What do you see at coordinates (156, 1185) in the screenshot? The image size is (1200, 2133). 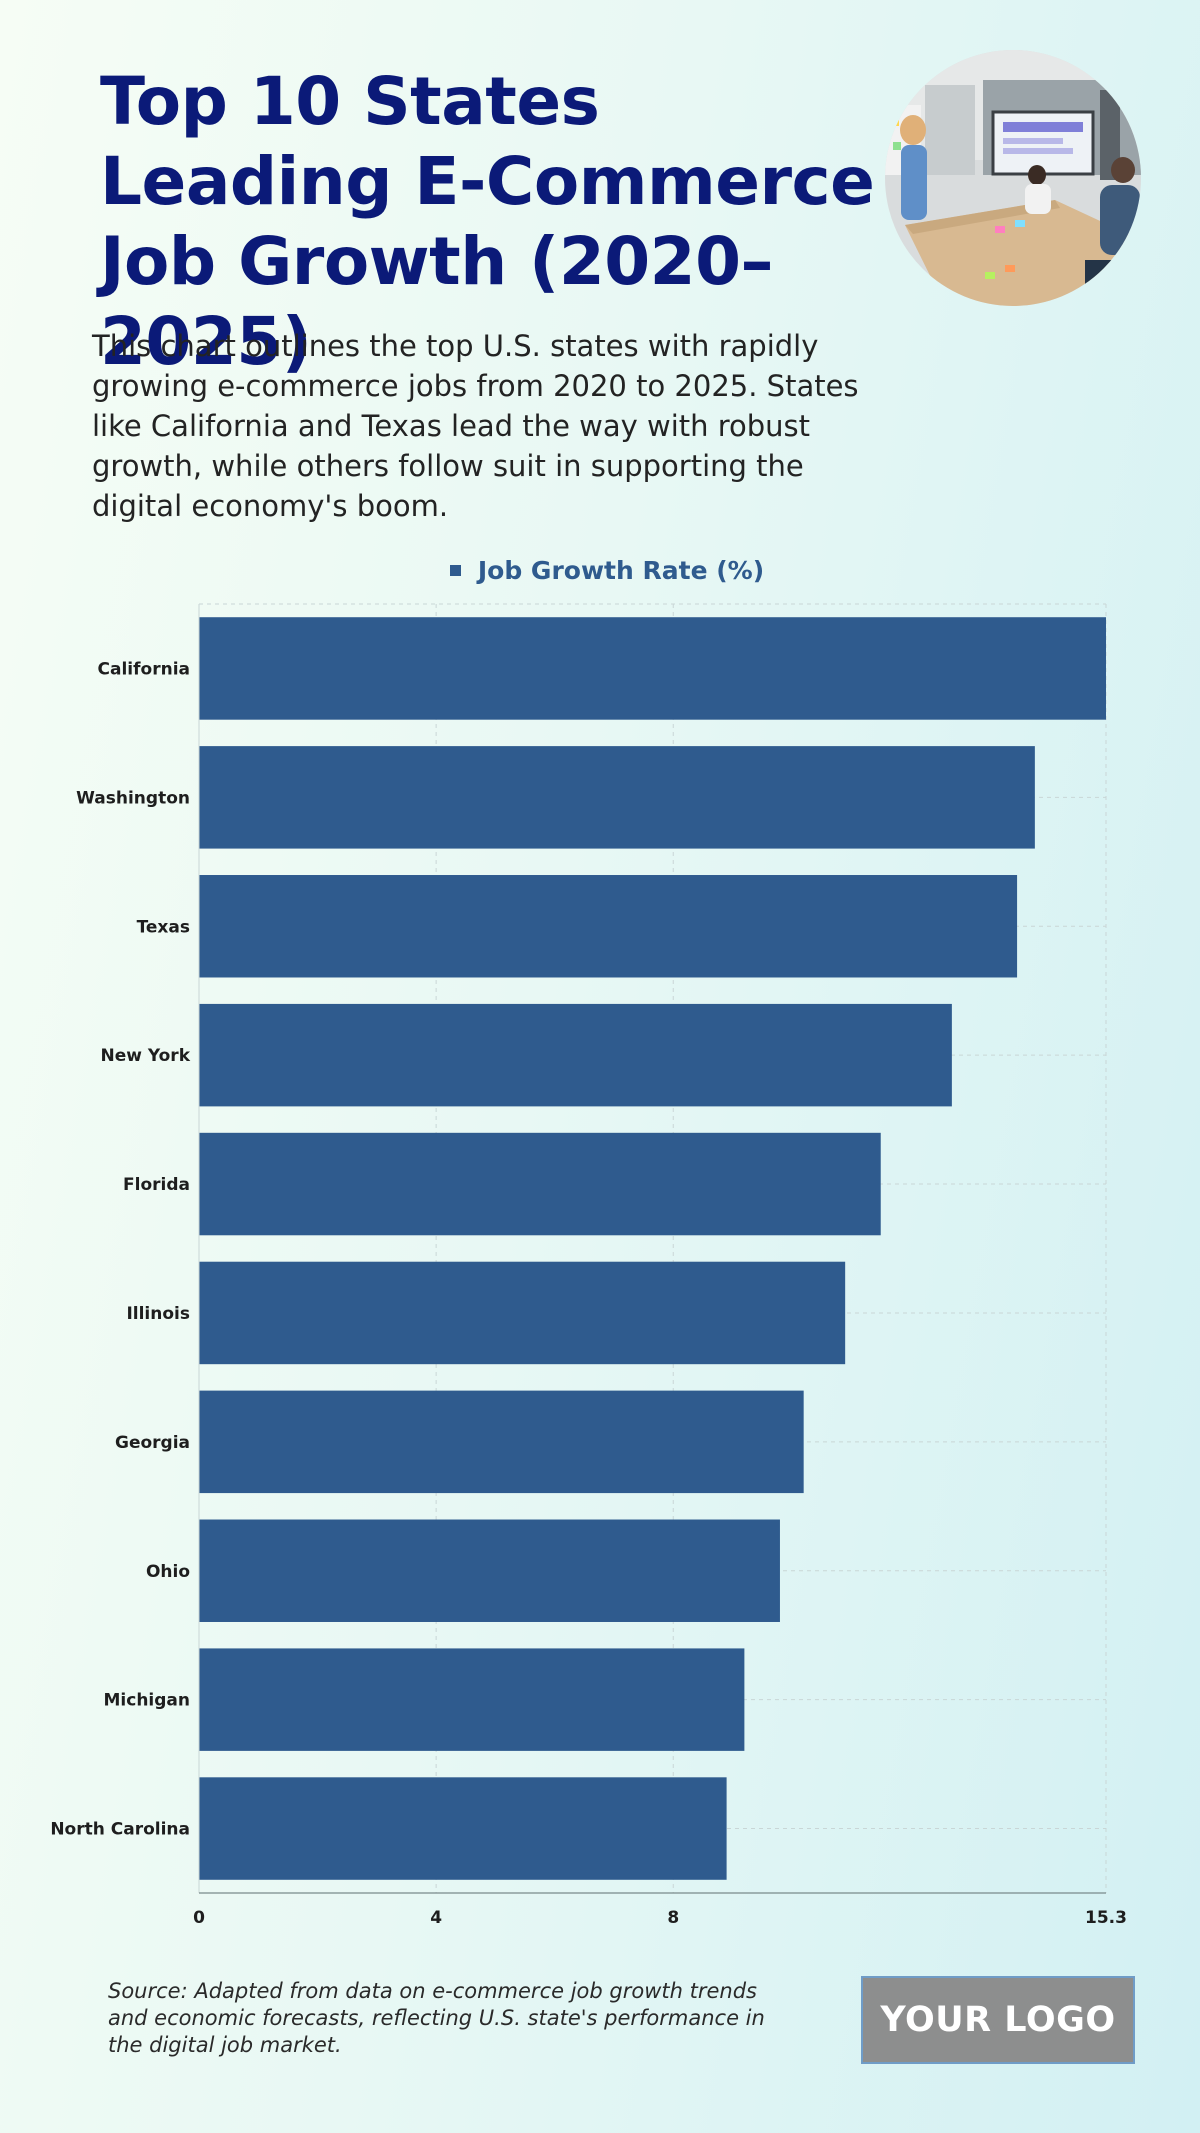 I see `category-label: Florida` at bounding box center [156, 1185].